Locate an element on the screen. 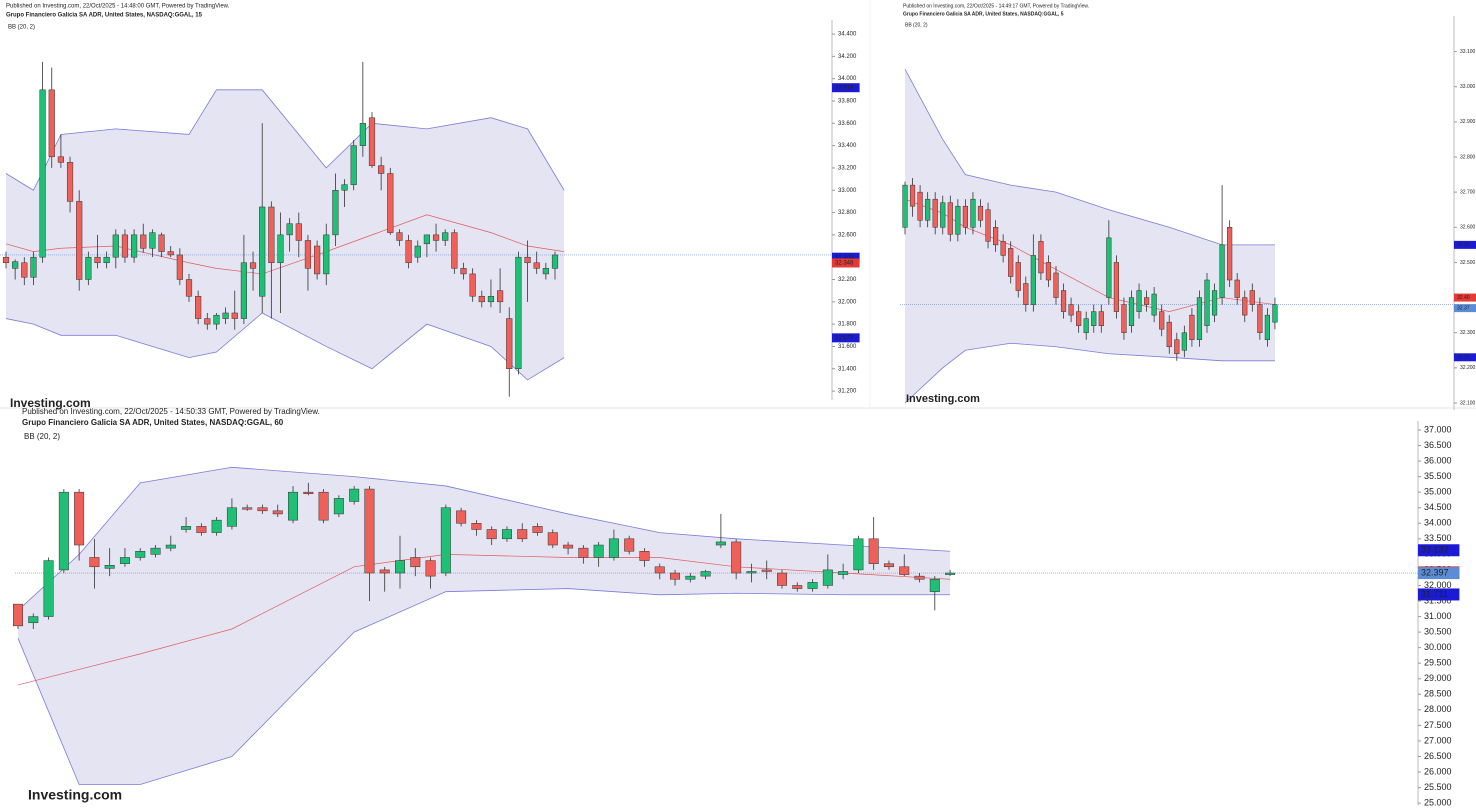  price-label: 32.55 is located at coordinates (1463, 245).